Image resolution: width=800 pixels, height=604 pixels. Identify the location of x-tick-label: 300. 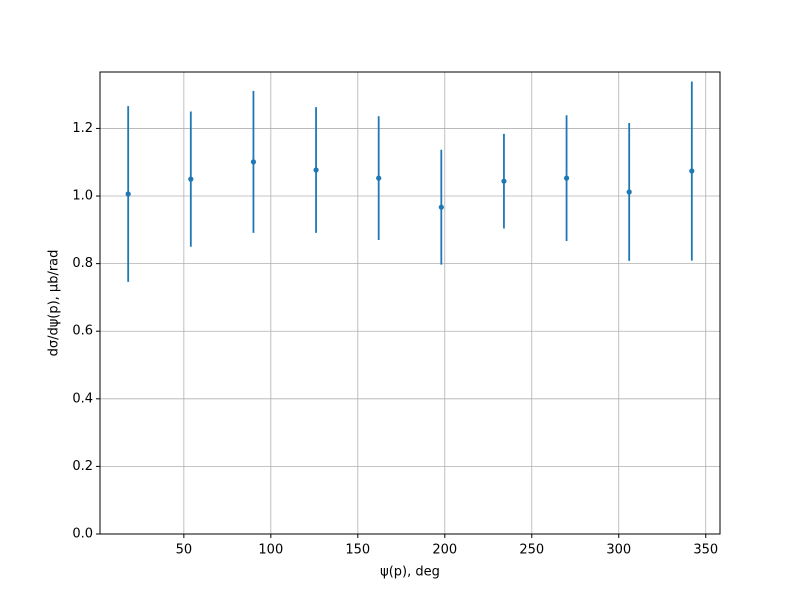
(618, 550).